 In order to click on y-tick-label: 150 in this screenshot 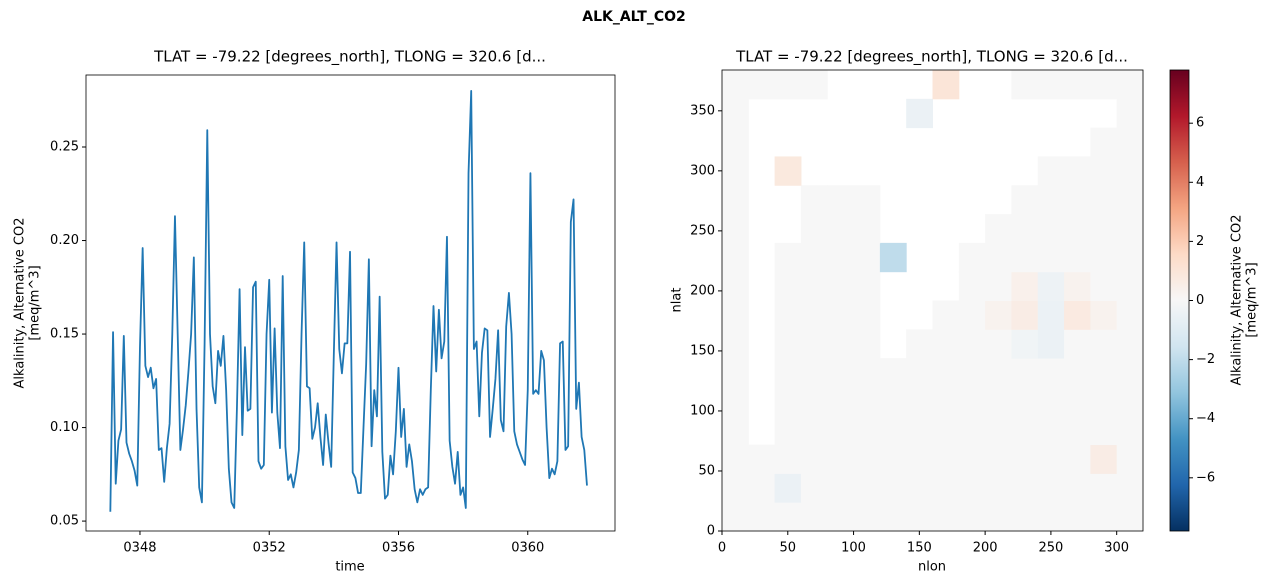, I will do `click(702, 350)`.